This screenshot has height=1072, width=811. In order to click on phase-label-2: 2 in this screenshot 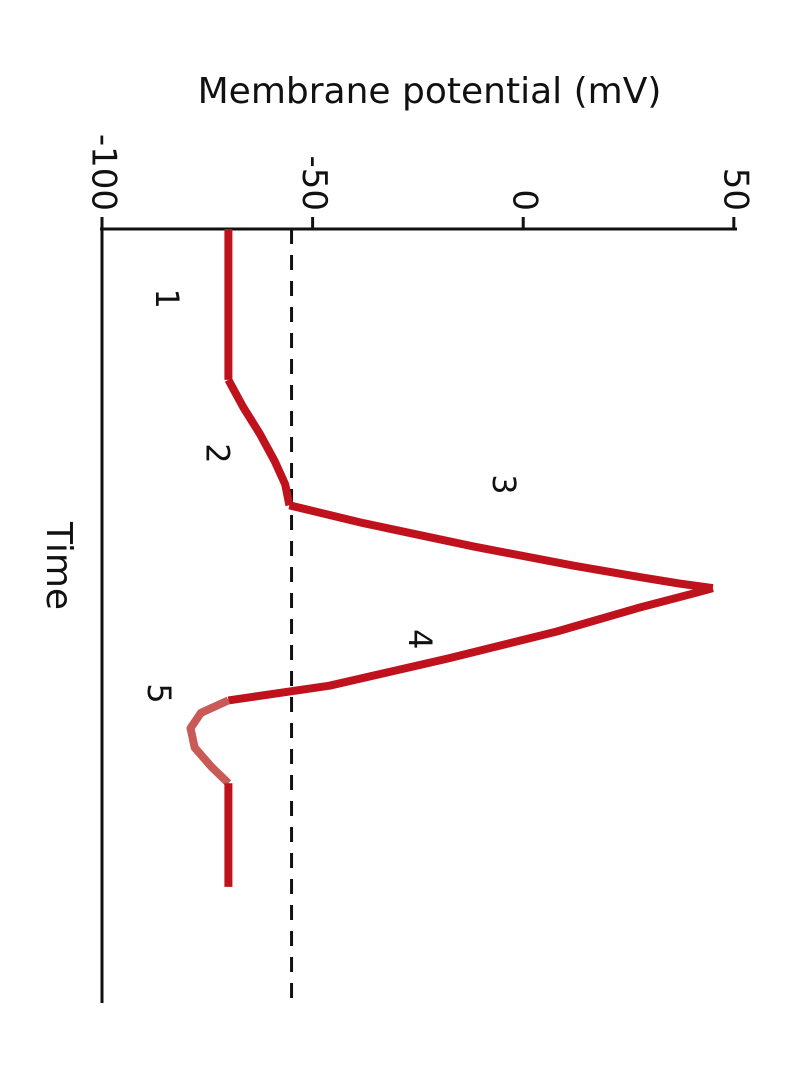, I will do `click(218, 453)`.